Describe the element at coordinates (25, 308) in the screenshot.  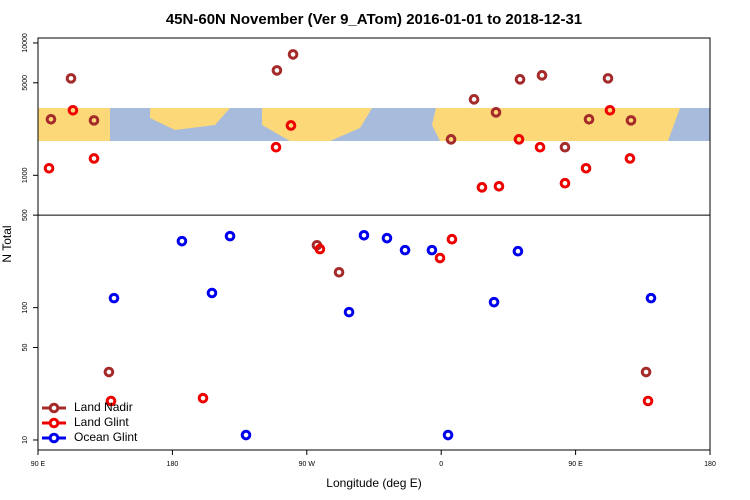
I see `y-tick-label: 100` at that location.